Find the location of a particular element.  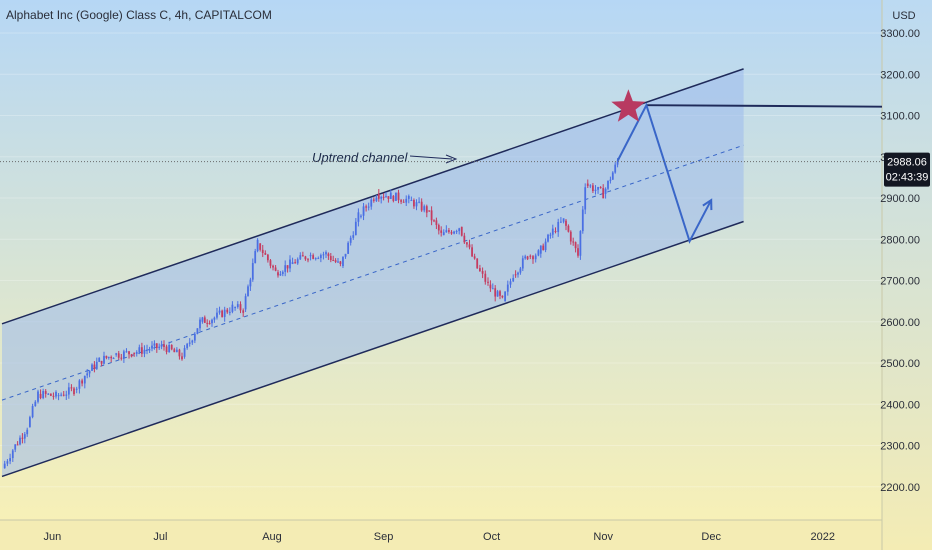

resistance-line is located at coordinates (764, 106).